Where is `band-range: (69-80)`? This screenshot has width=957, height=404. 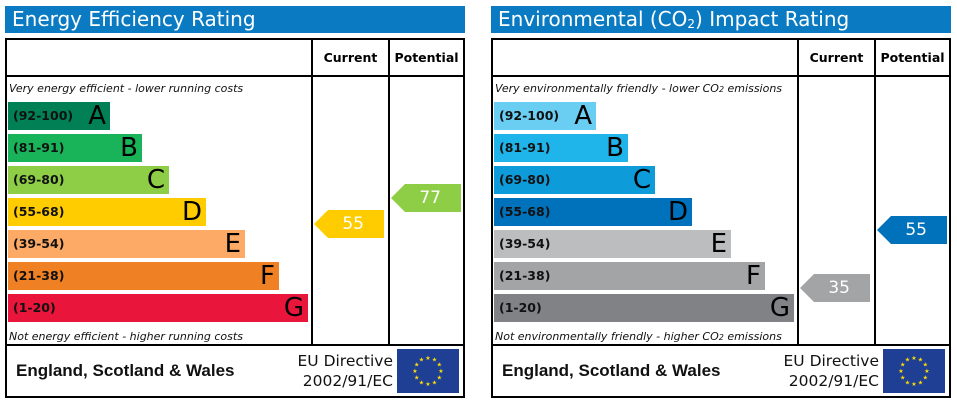
band-range: (69-80) is located at coordinates (39, 179).